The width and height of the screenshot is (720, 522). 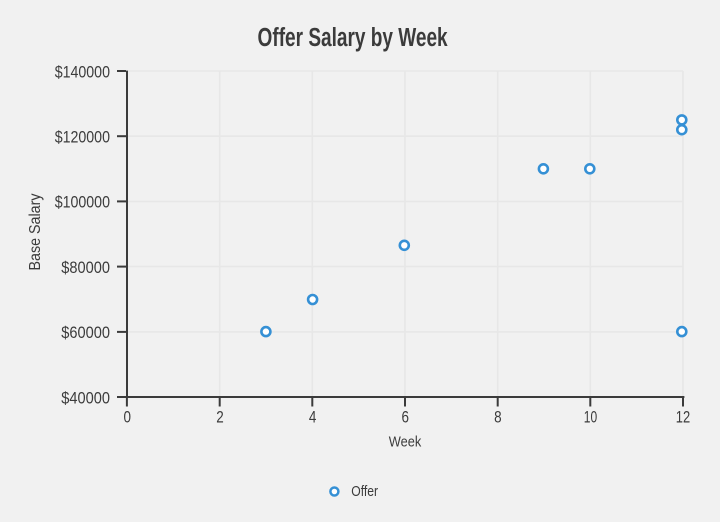 I want to click on svg-text: 4, so click(x=313, y=417).